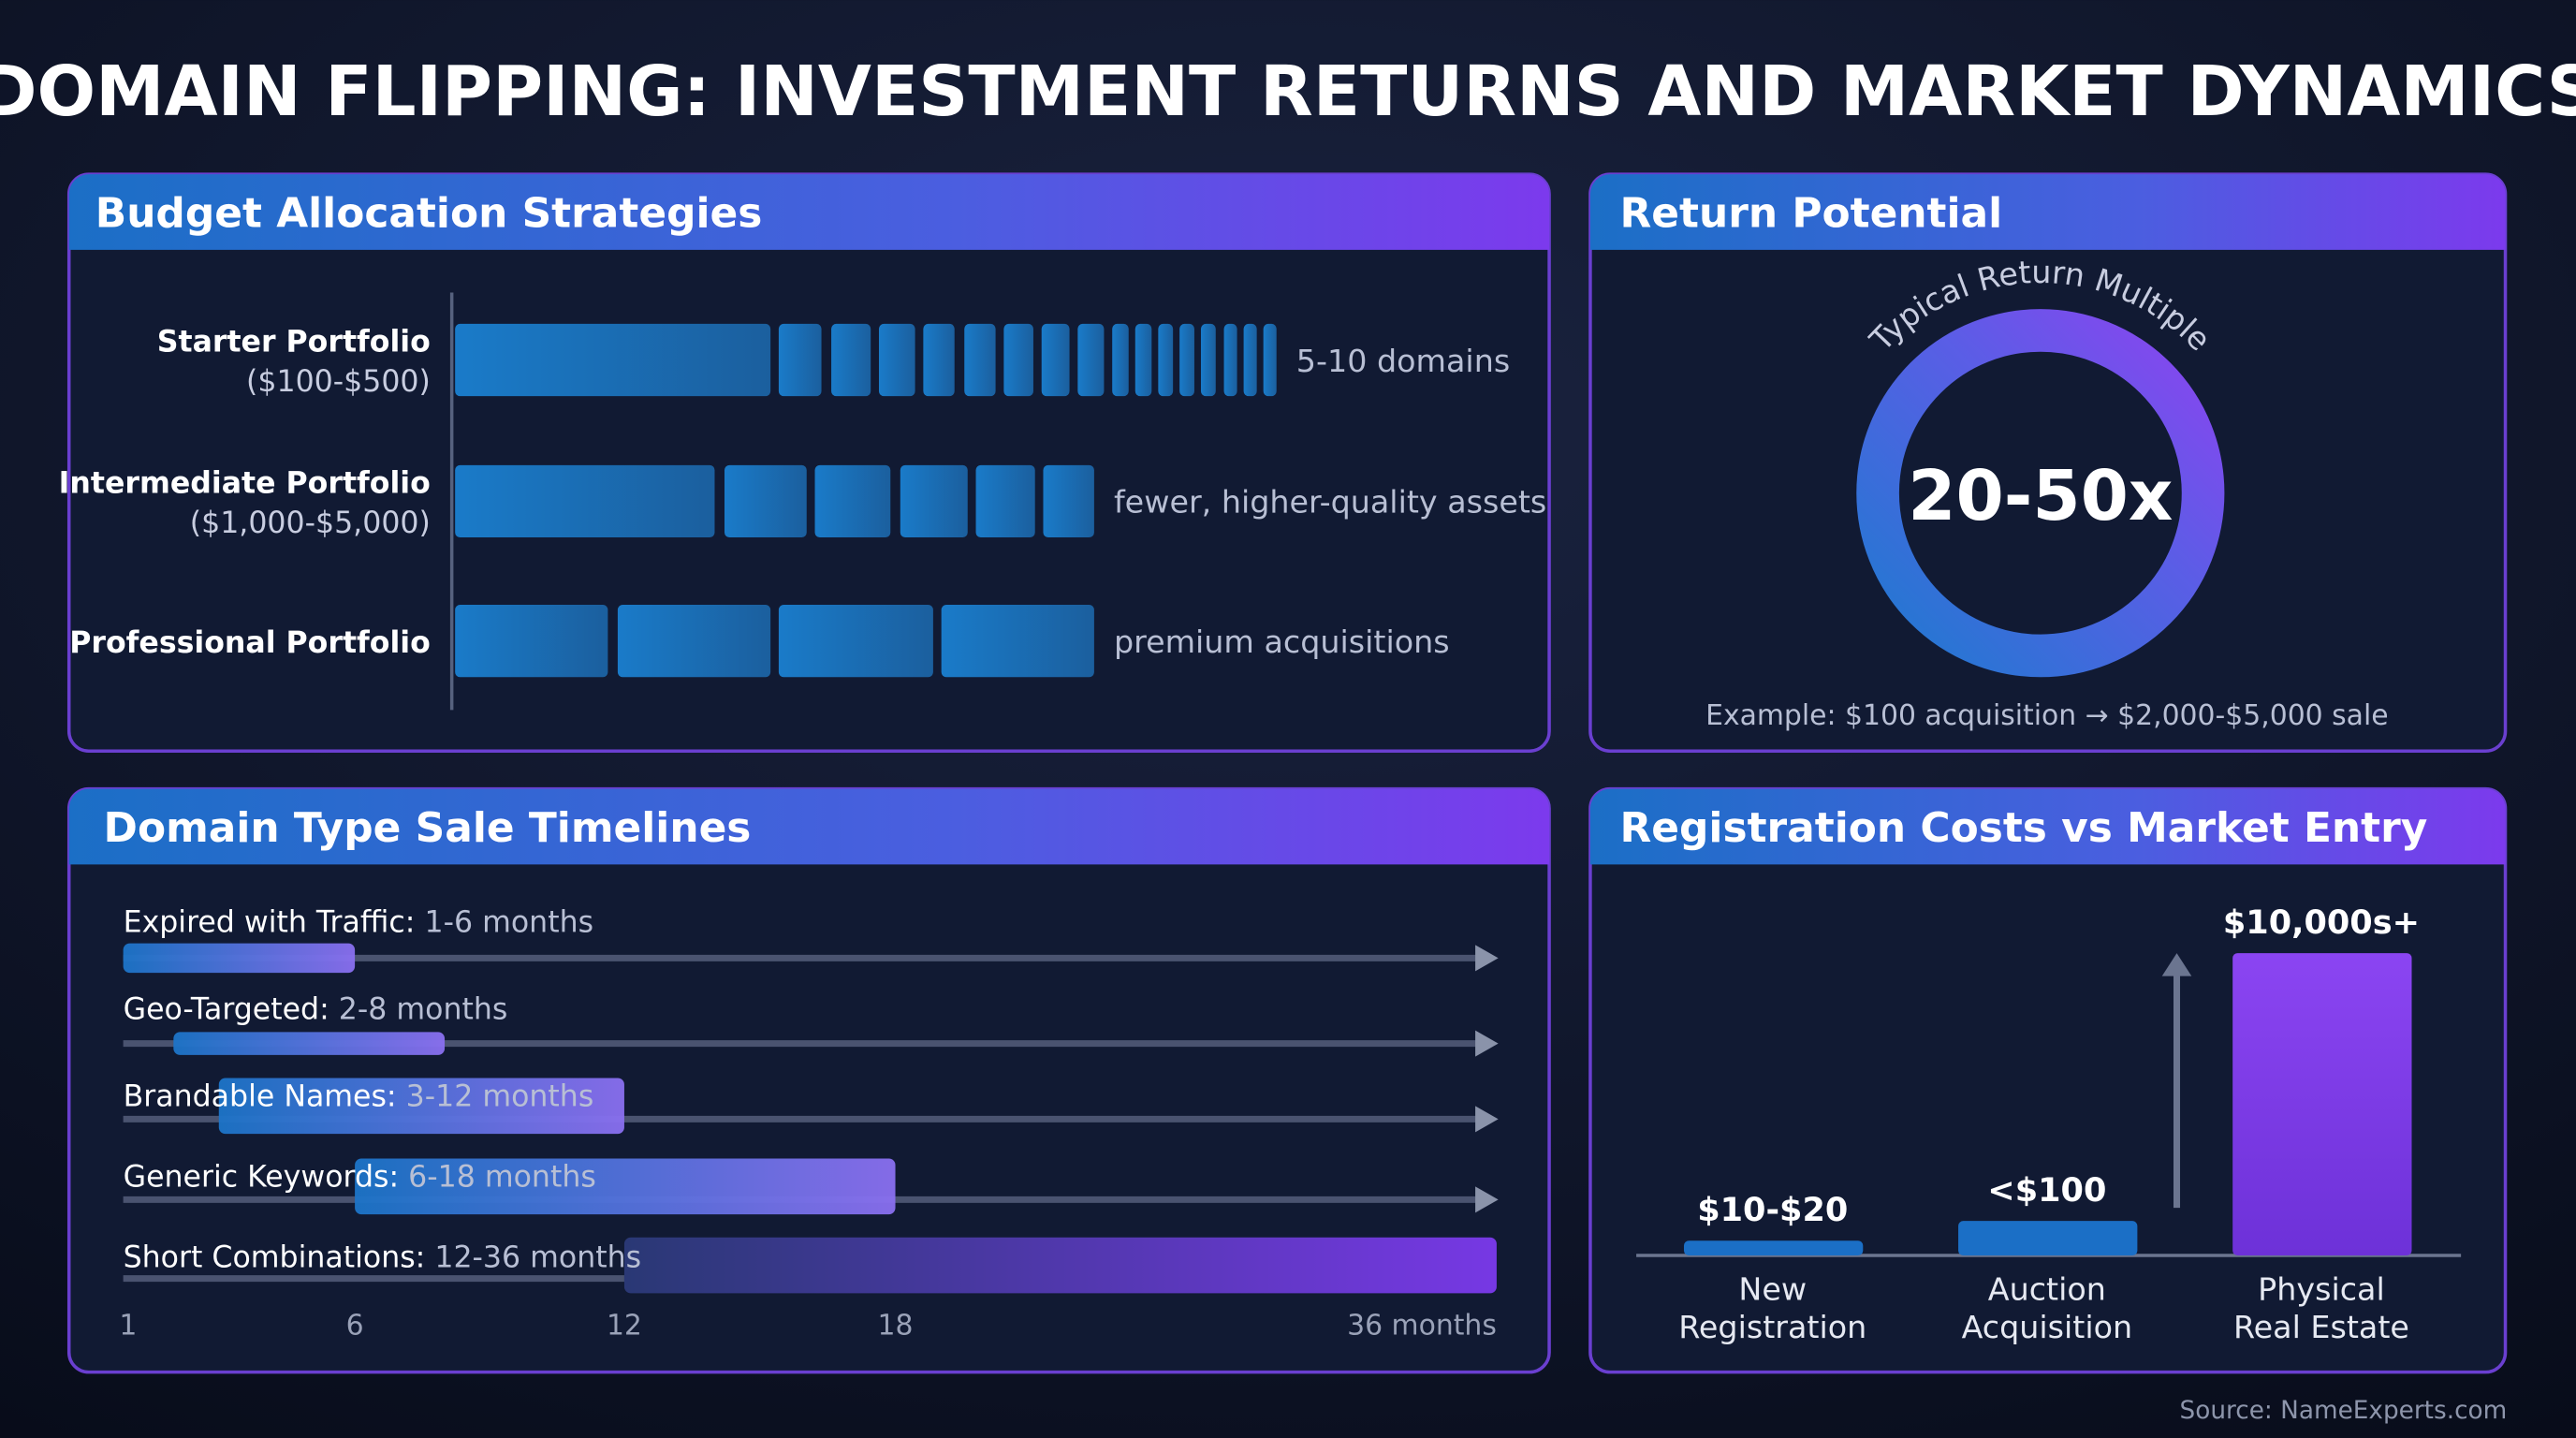  I want to click on portfolio-note: fewer, higher-quality assets, so click(1330, 502).